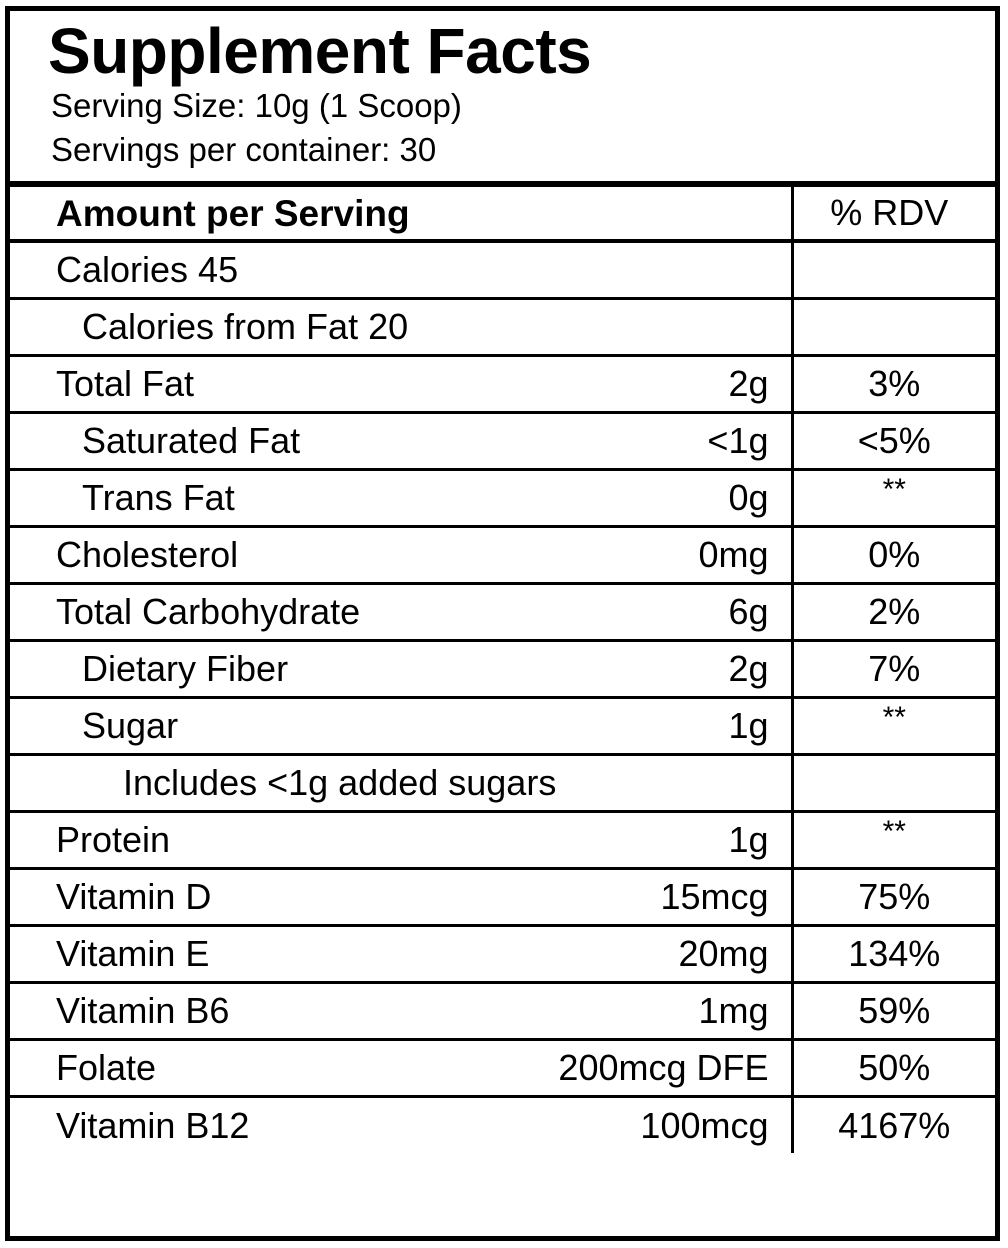  Describe the element at coordinates (153, 1125) in the screenshot. I see `nutrient-name: Vitamin B12` at that location.